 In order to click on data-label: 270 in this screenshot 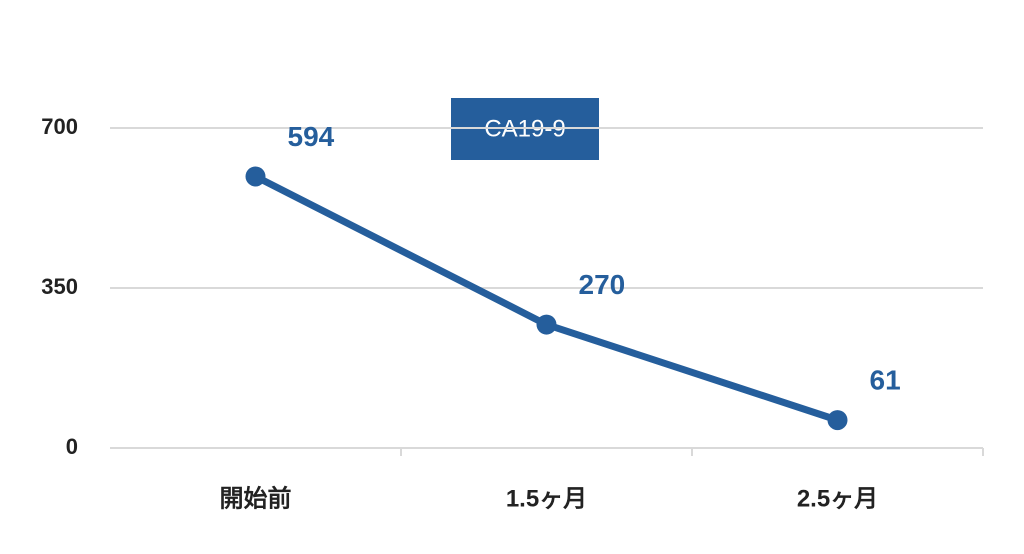, I will do `click(602, 284)`.